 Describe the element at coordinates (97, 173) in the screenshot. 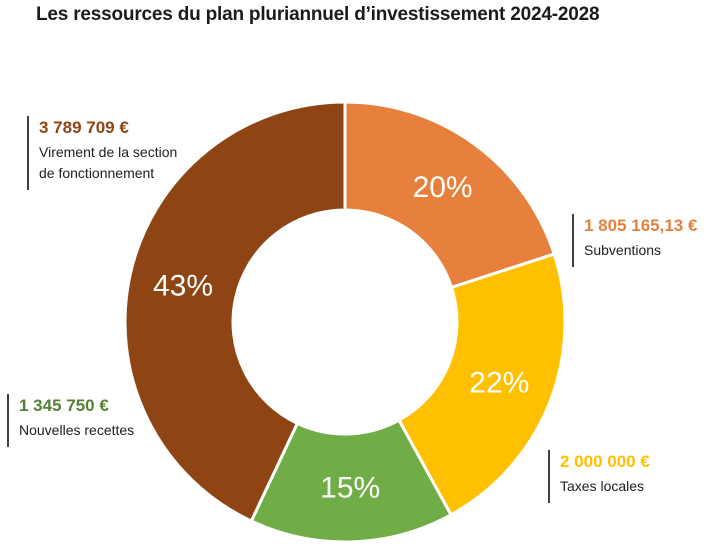

I see `callout-virement-label-line2: de fonctionnement` at that location.